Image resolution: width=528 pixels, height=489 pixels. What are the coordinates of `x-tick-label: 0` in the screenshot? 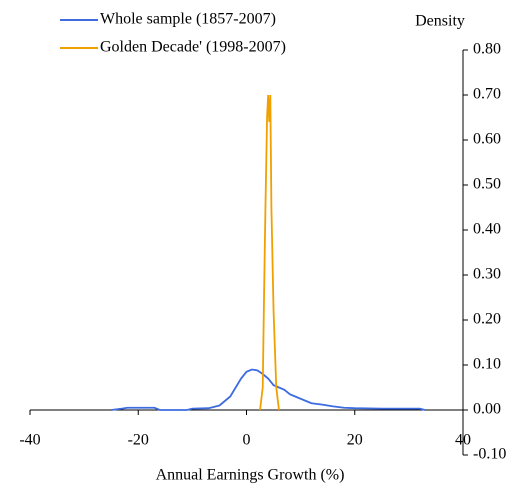 It's located at (247, 440).